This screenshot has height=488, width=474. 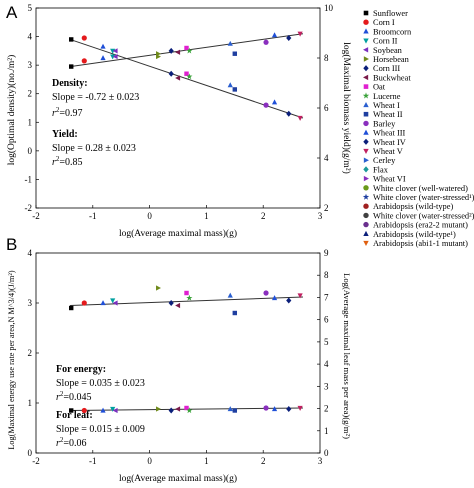 What do you see at coordinates (346, 108) in the screenshot?
I see `panel-a-ylabel-right: log(Maximal biomass yield)(g/m²)` at bounding box center [346, 108].